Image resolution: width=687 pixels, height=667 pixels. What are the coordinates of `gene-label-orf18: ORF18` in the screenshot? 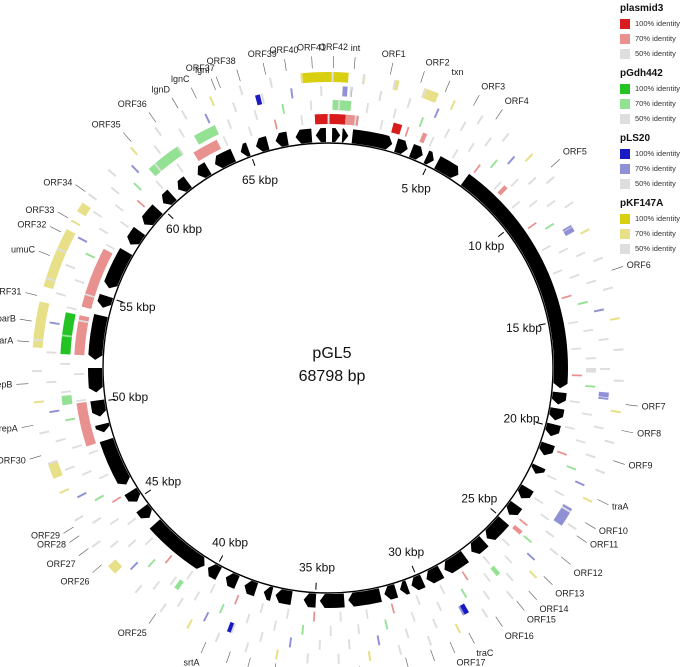 It's located at (450, 666).